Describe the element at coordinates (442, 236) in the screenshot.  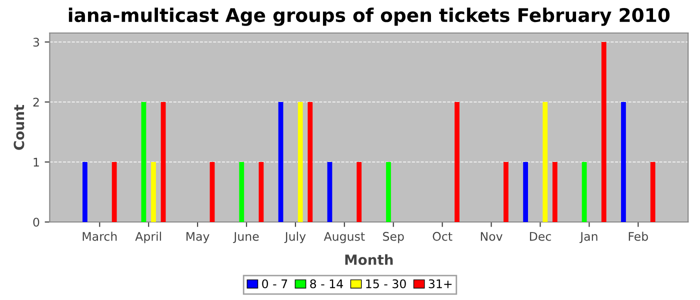
I see `x-tick-label: Oct` at that location.